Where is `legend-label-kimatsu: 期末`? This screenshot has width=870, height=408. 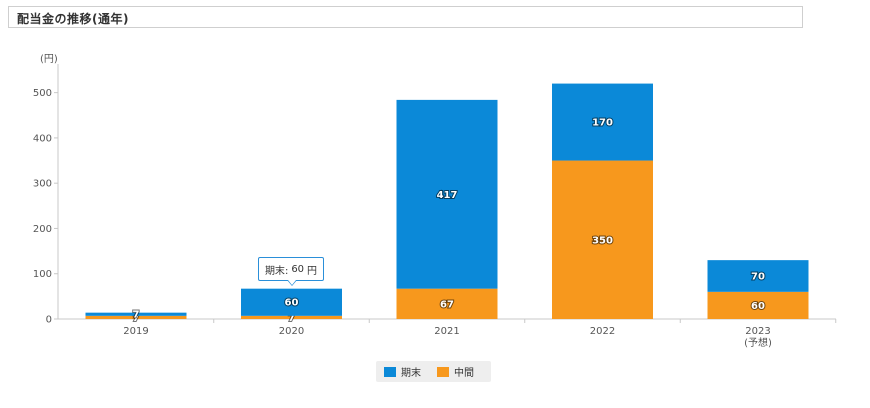
legend-label-kimatsu: 期末 is located at coordinates (411, 373).